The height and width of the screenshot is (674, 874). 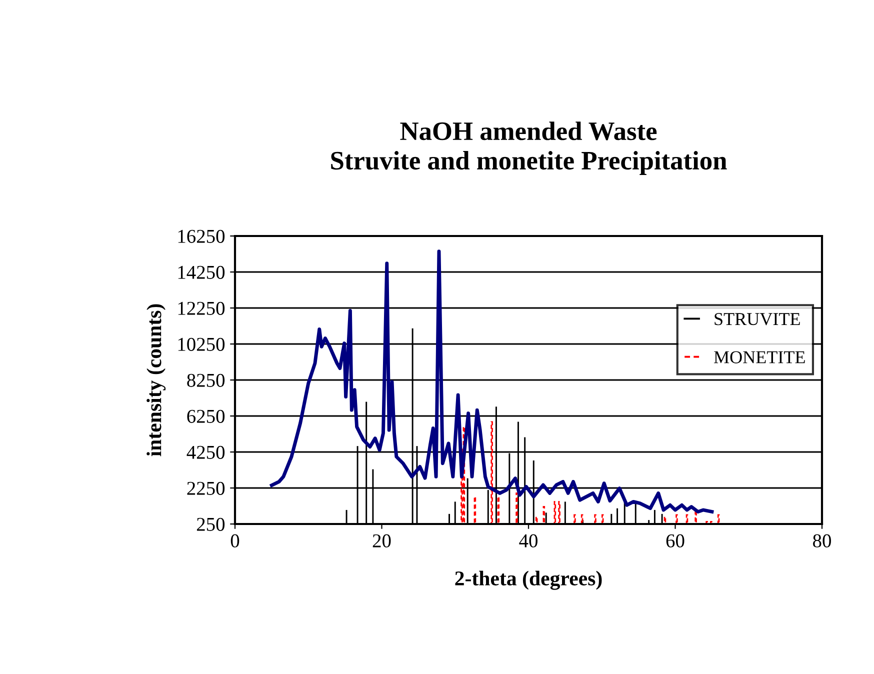 I want to click on chart-title: NaOH amended Waste Struvite and monetite Precipitation, so click(x=529, y=148).